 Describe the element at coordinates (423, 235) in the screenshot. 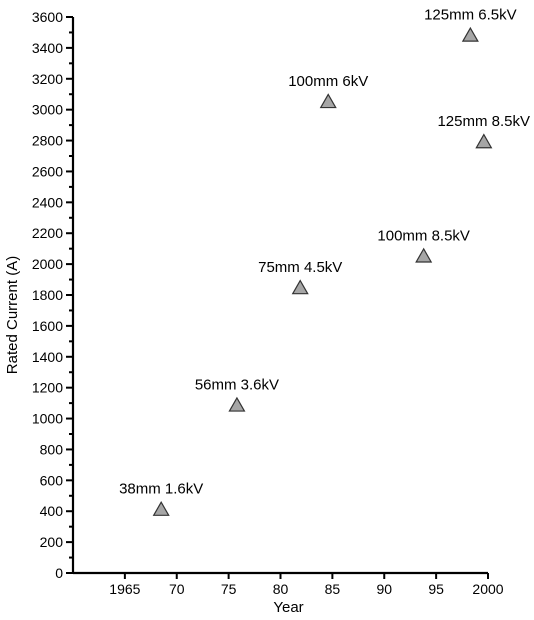

I see `point-label: 100mm 8.5kV` at that location.